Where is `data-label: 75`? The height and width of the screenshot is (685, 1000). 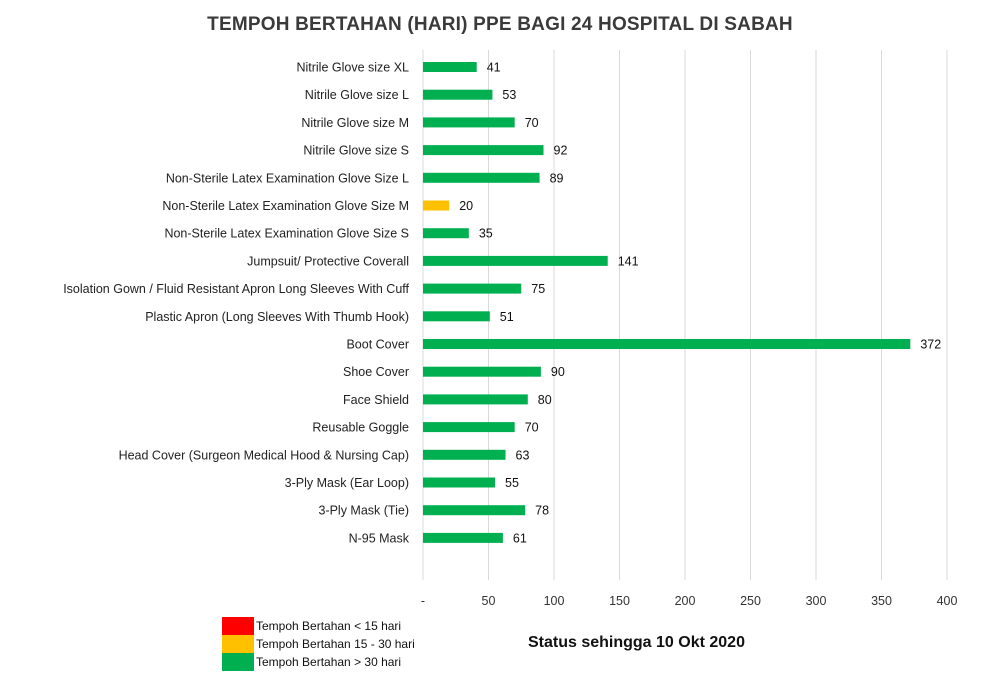 data-label: 75 is located at coordinates (538, 289).